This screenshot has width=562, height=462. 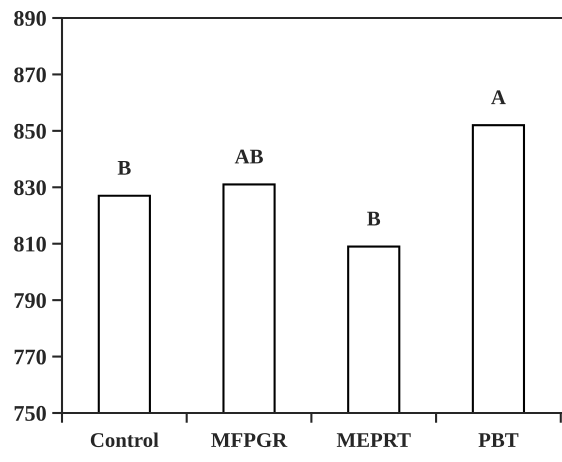 I want to click on y-tick-label: 890, so click(x=30, y=18).